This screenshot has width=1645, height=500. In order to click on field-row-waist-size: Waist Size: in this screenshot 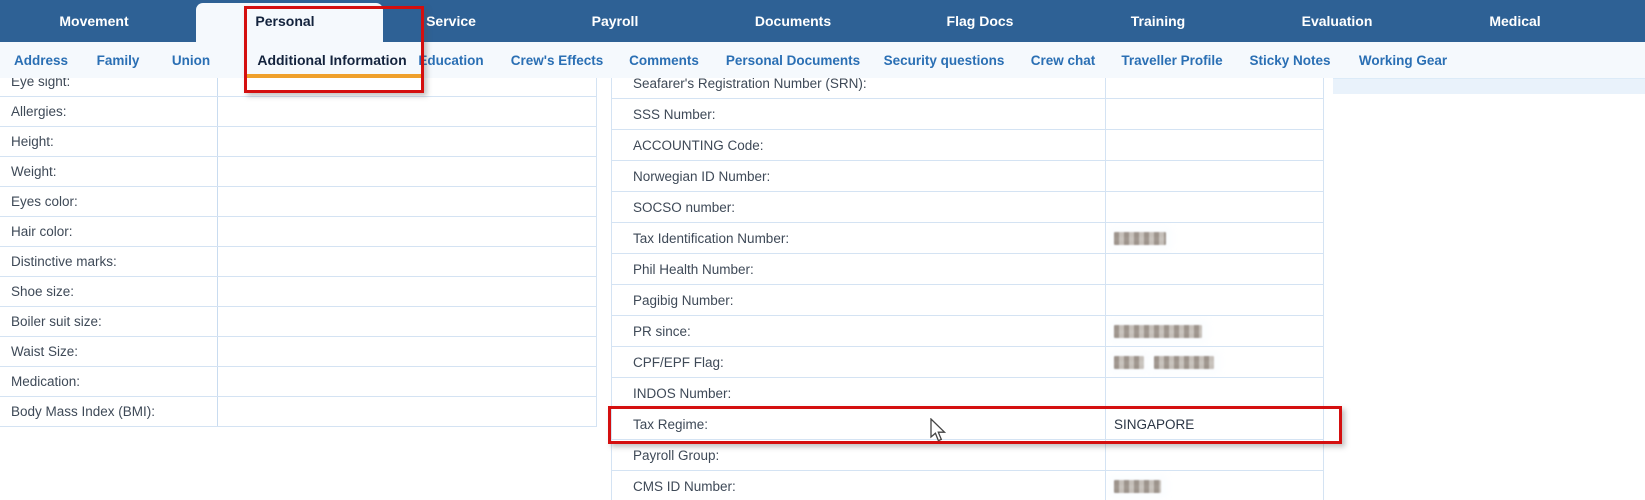, I will do `click(298, 352)`.